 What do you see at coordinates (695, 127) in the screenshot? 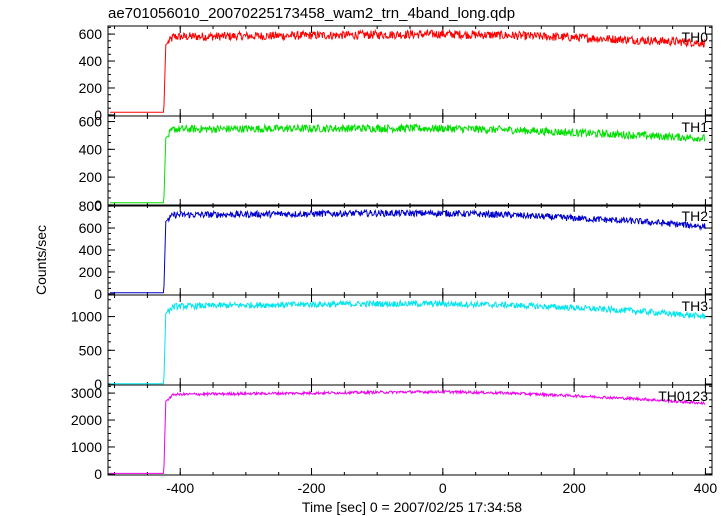
I see `series-name: TH1` at bounding box center [695, 127].